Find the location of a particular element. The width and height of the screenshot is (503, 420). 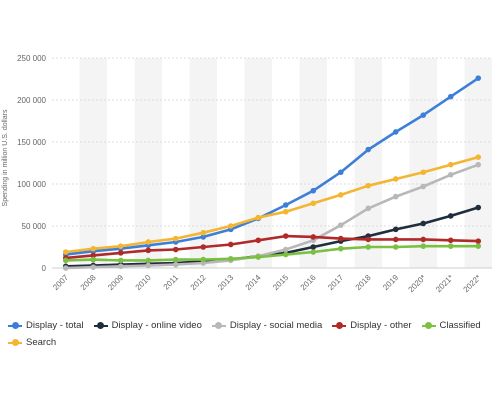

x-tick-label: 2019 is located at coordinates (390, 282).